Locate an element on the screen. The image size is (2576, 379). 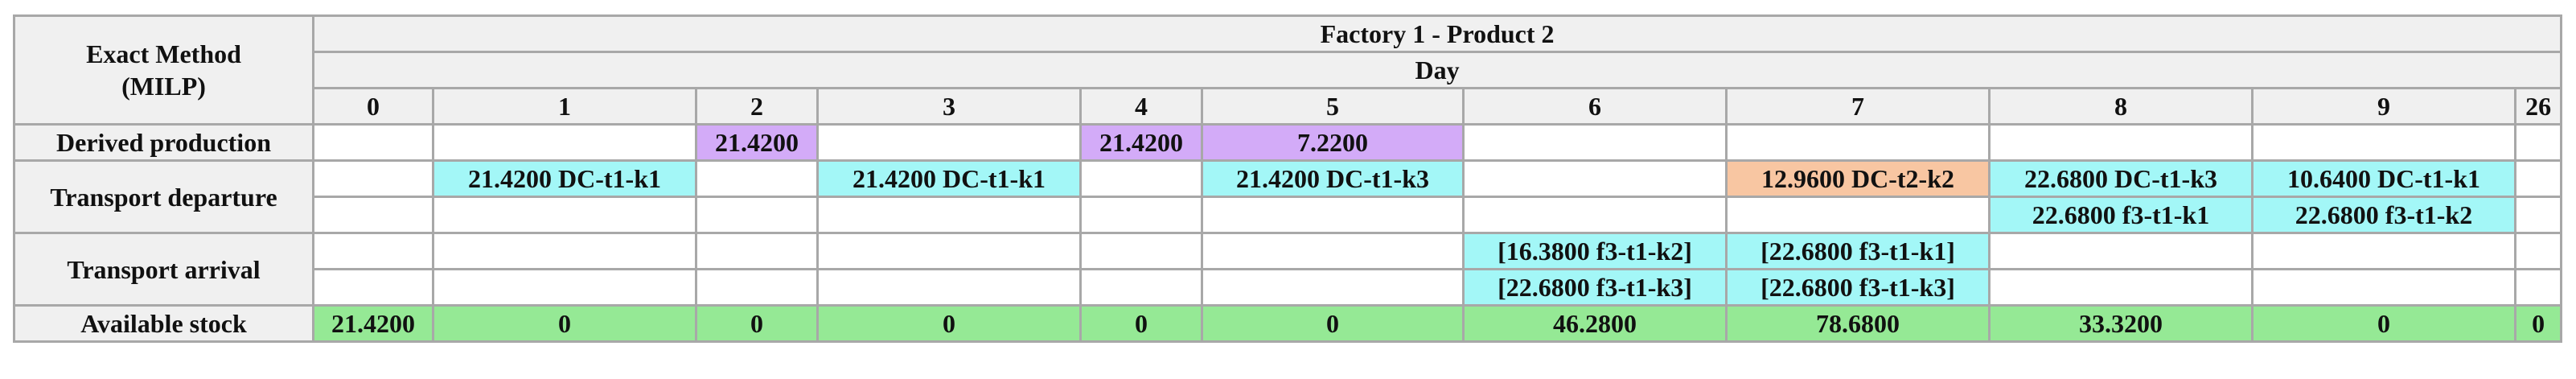
value-cell: 7.2200 is located at coordinates (1333, 143).